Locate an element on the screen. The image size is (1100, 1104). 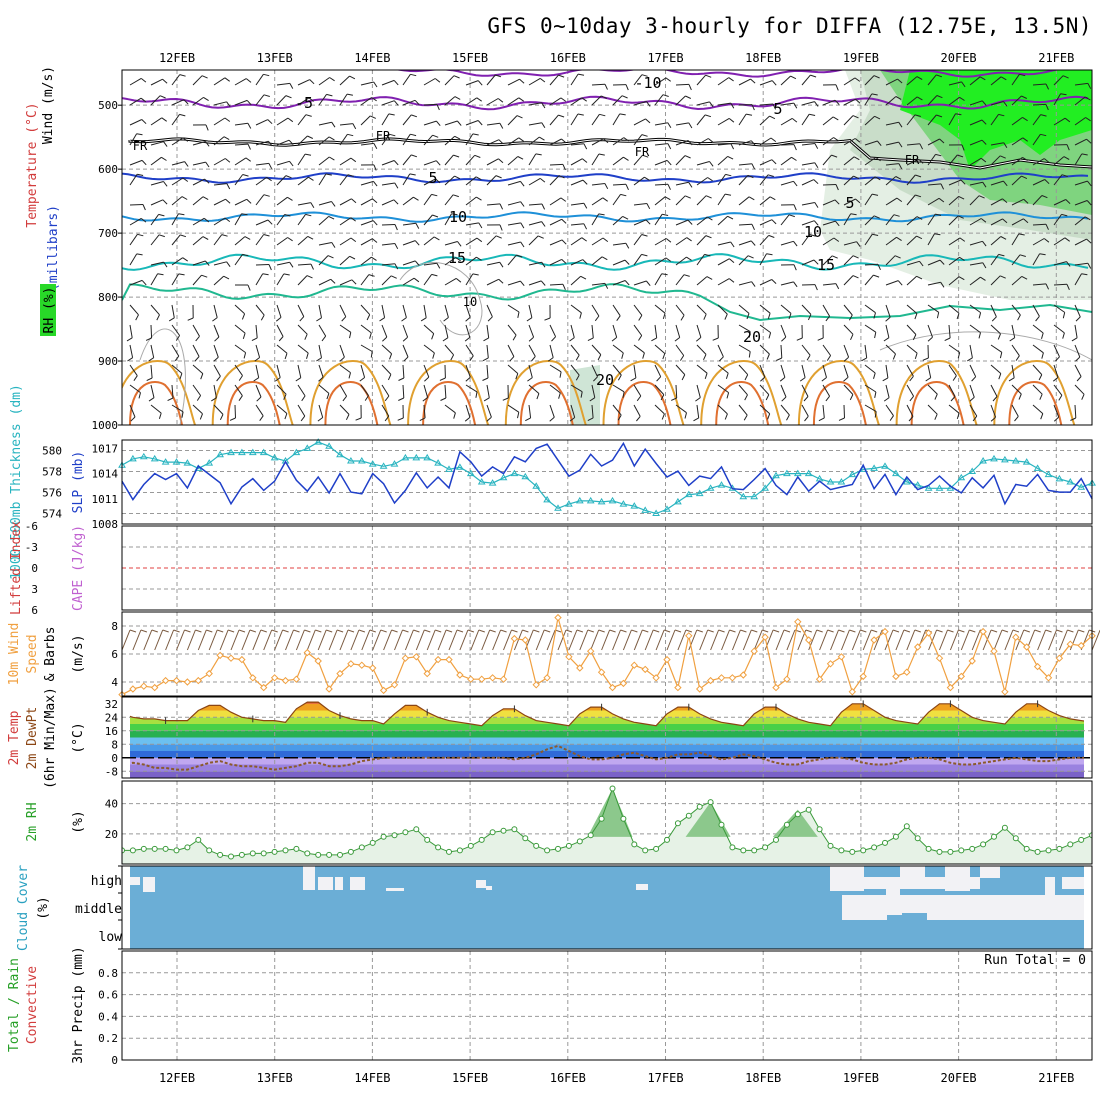
date-label-bottom: 14FEB is located at coordinates (372, 1078).